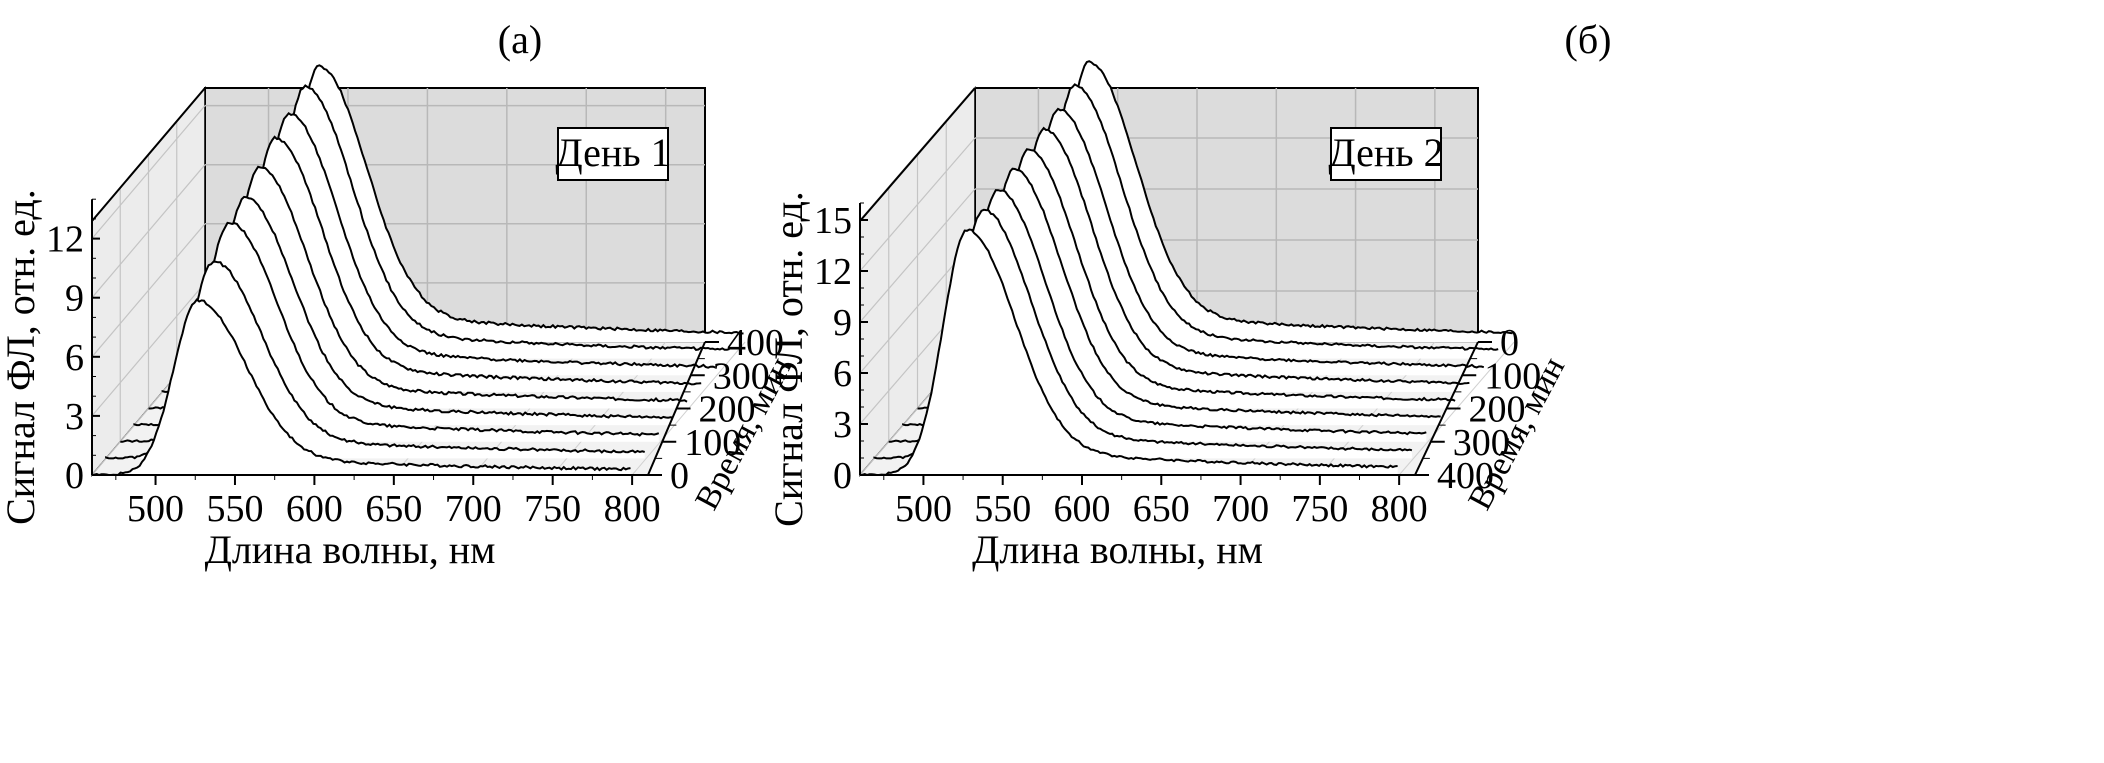 Image resolution: width=2104 pixels, height=763 pixels. I want to click on day-annotation: День 1, so click(613, 154).